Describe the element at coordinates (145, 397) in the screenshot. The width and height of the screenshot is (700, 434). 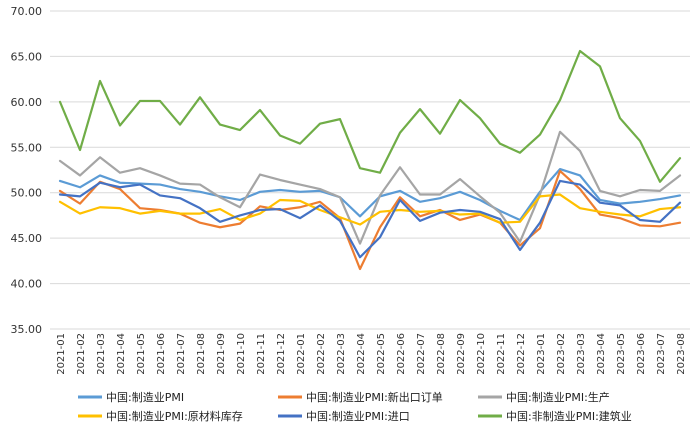
I see `legend-label: 中国:制造业PMI` at that location.